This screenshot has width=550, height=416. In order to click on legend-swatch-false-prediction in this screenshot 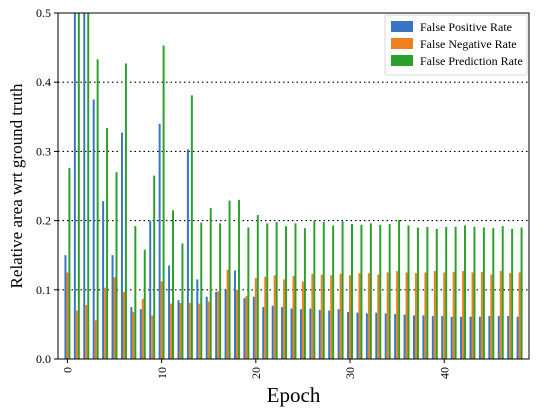, I will do `click(402, 60)`.